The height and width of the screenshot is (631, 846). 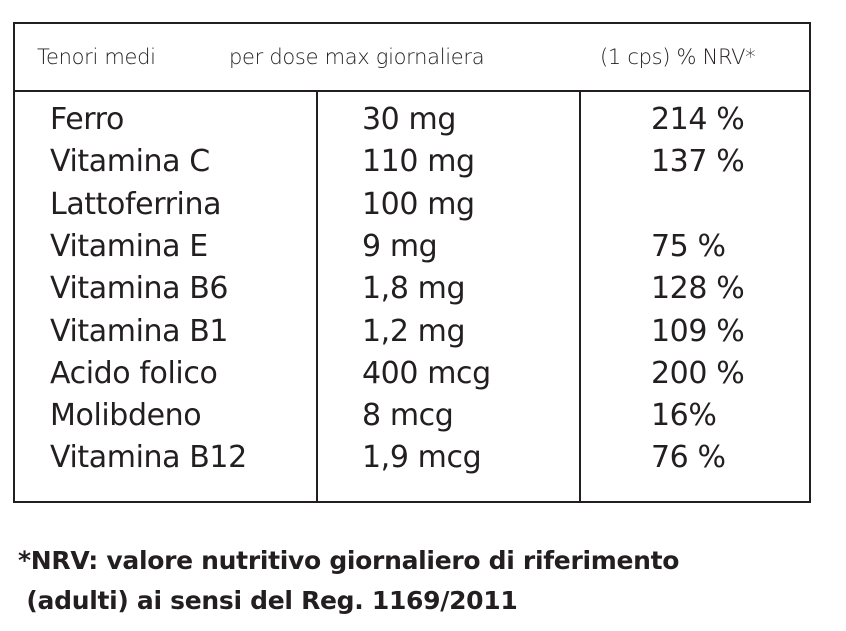 What do you see at coordinates (418, 161) in the screenshot?
I see `nutrient-amount: 110 mg` at bounding box center [418, 161].